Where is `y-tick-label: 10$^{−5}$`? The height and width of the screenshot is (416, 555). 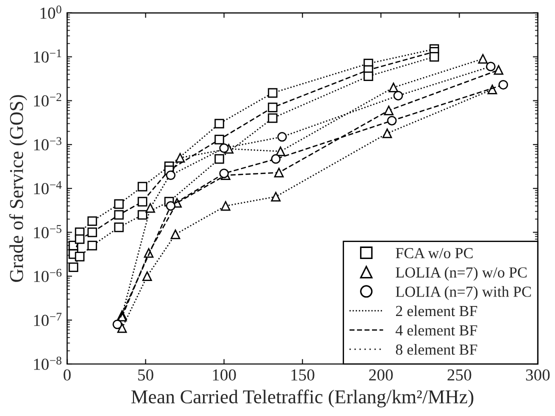
y-tick-label: 10$^{−5}$ is located at coordinates (48, 231).